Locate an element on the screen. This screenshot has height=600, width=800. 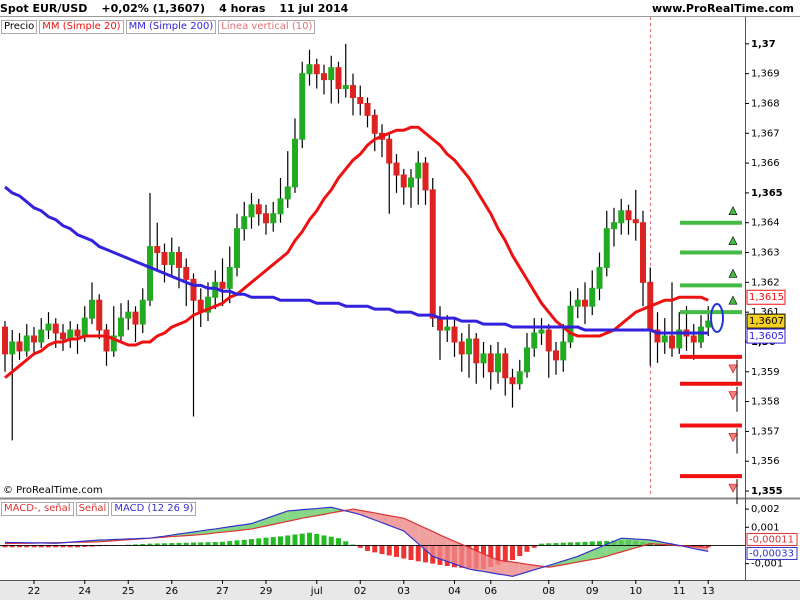
value-label: -0,00011 is located at coordinates (771, 539).